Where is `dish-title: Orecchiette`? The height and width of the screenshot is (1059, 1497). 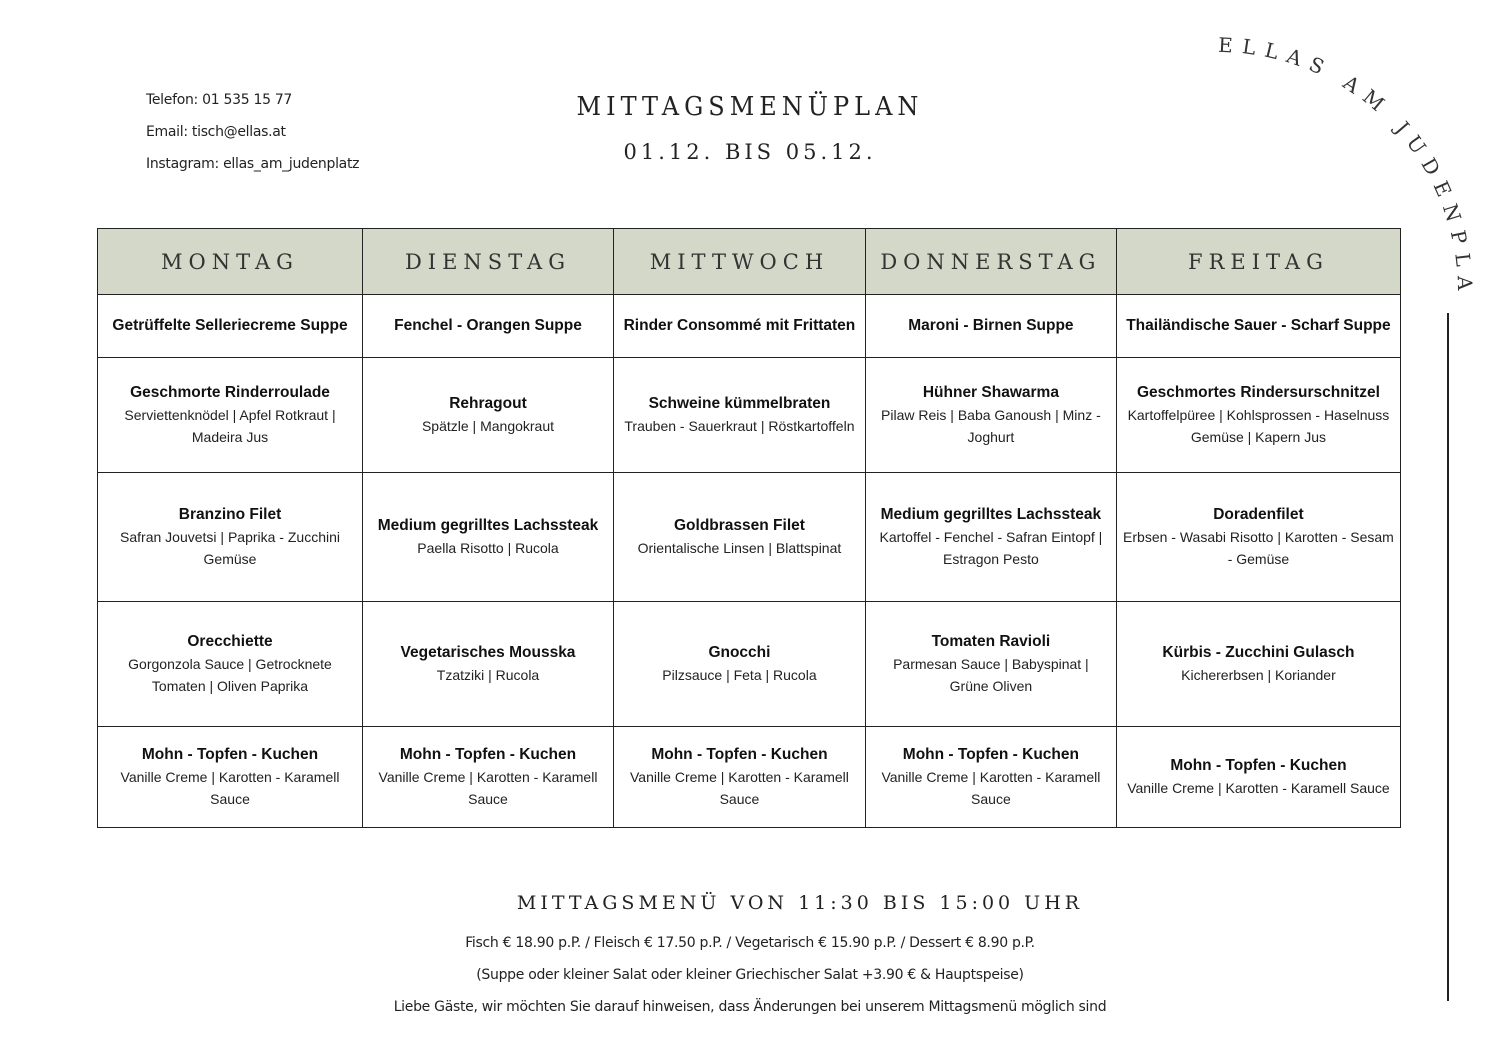
dish-title: Orecchiette is located at coordinates (230, 641).